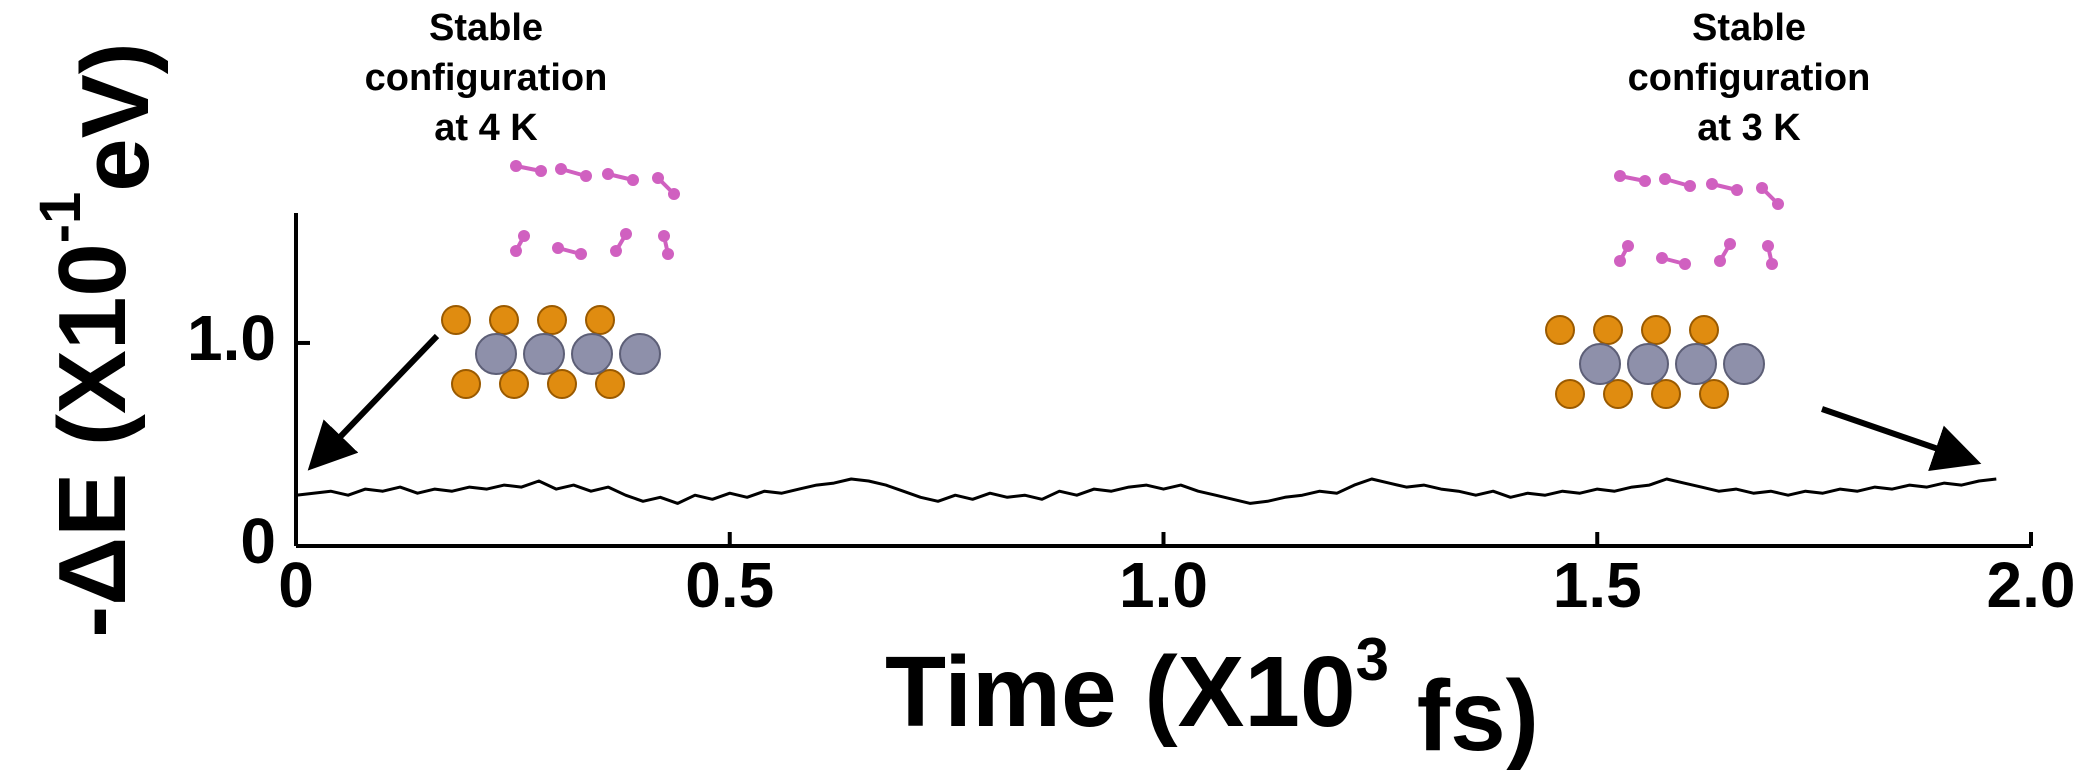  What do you see at coordinates (1146, 491) in the screenshot?
I see `data-line` at bounding box center [1146, 491].